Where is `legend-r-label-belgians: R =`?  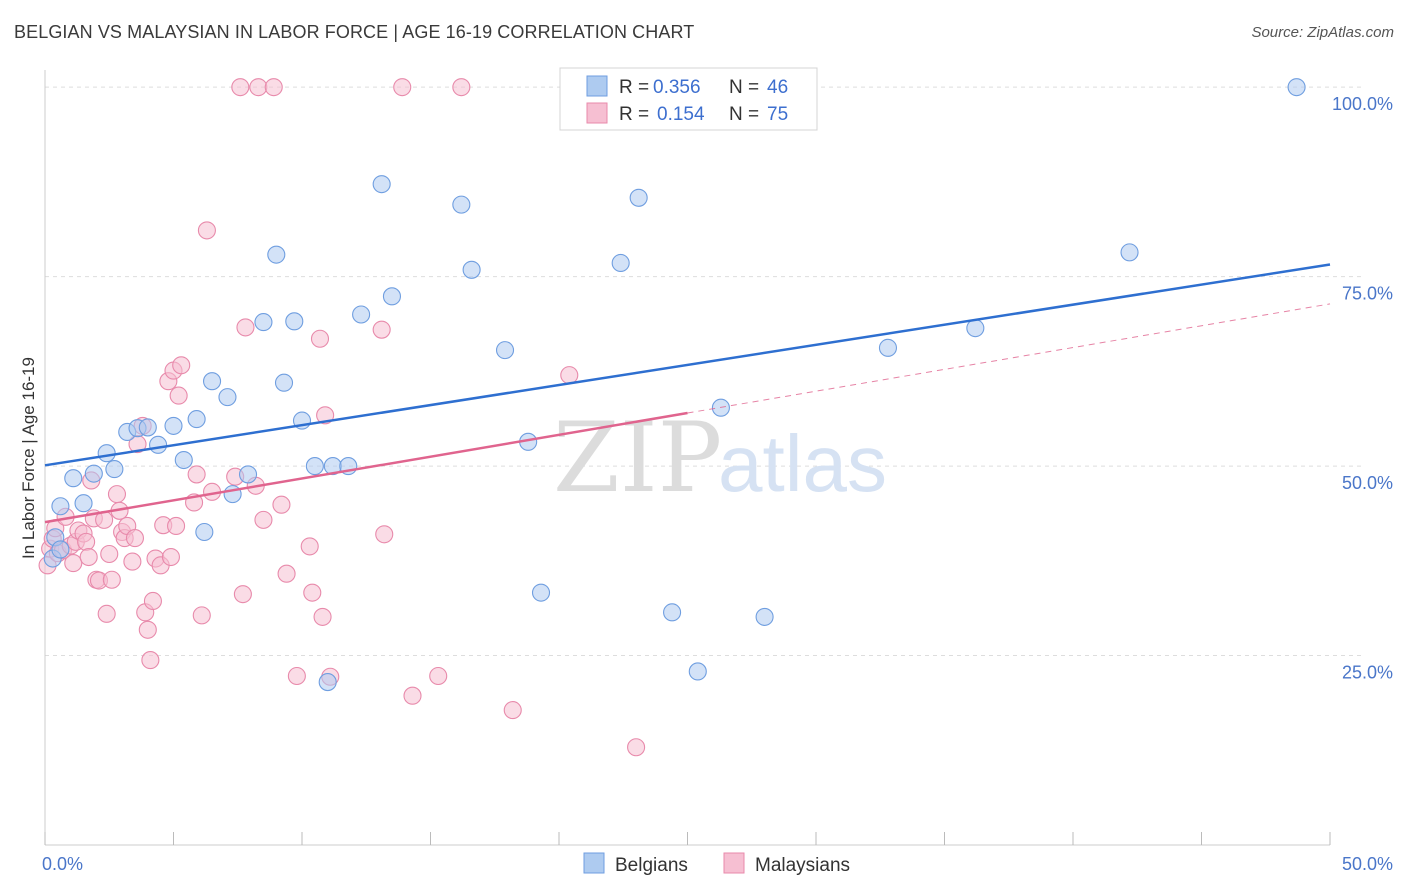
legend-r-label-belgians: R = is located at coordinates (634, 87).